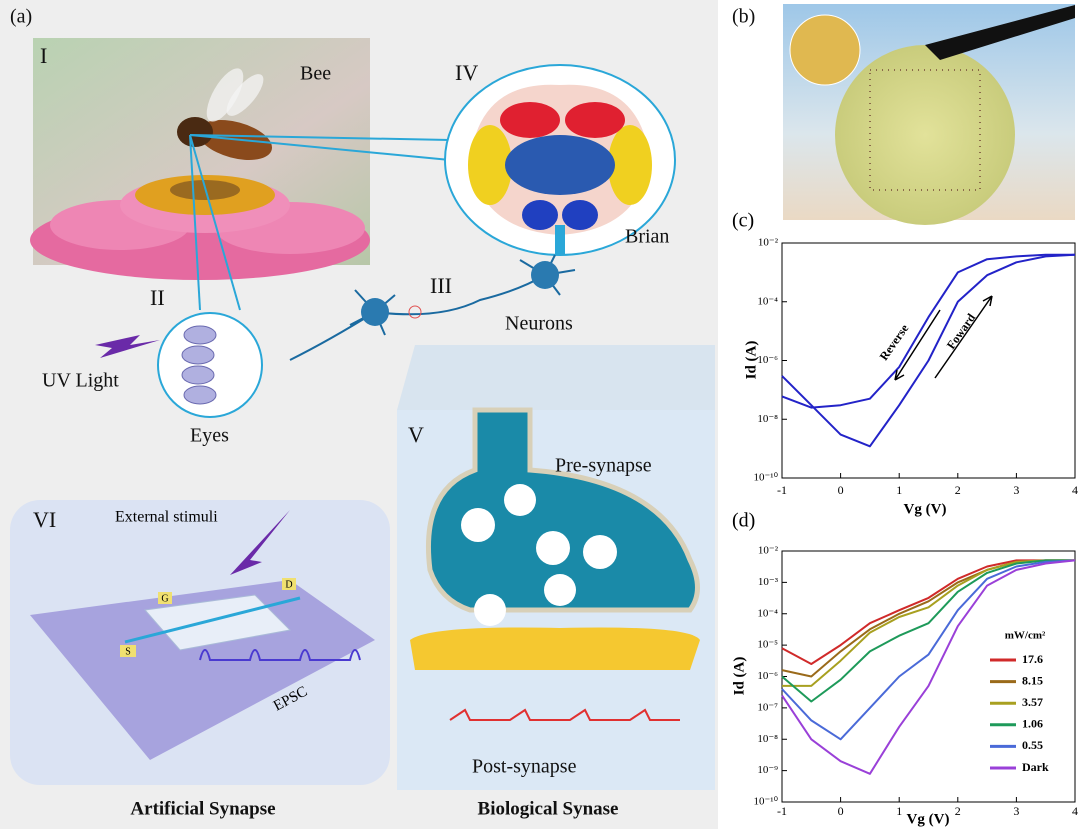 The width and height of the screenshot is (1080, 829). I want to click on numeral: VI, so click(44, 519).